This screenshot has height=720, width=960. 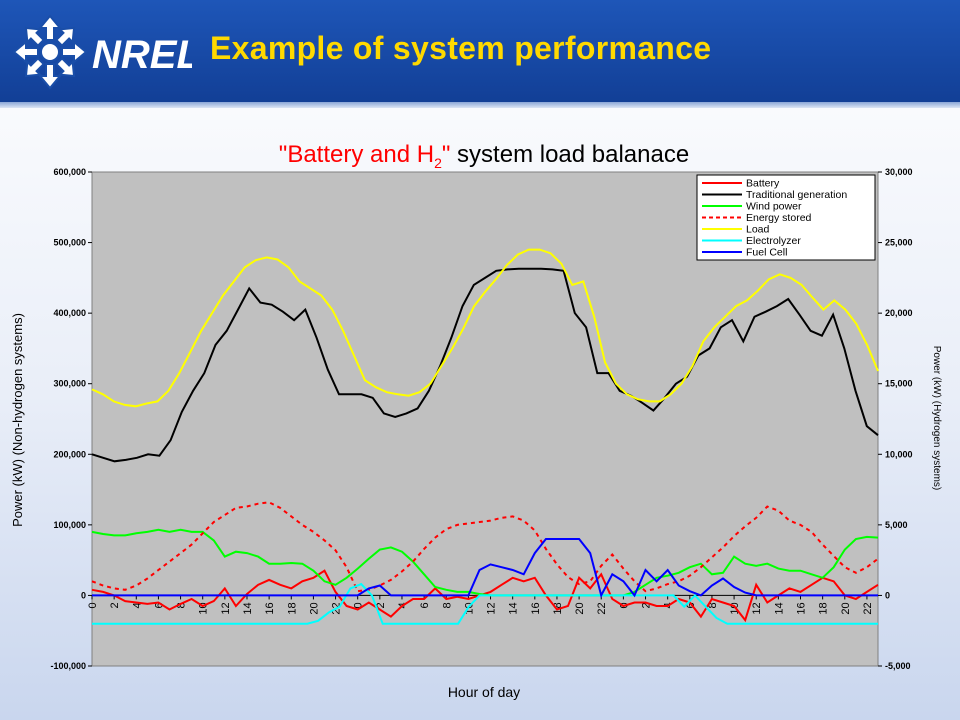 What do you see at coordinates (899, 454) in the screenshot?
I see `y-right-tick-label: 10,000` at bounding box center [899, 454].